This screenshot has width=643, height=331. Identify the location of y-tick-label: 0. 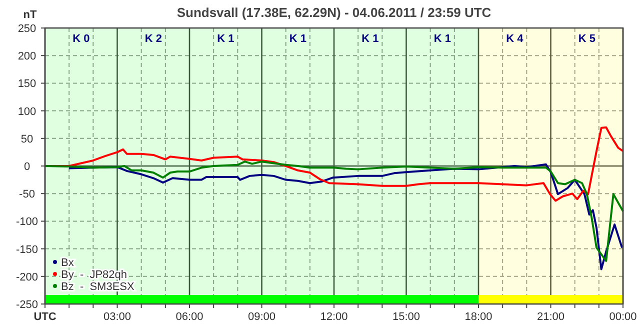
(27, 167).